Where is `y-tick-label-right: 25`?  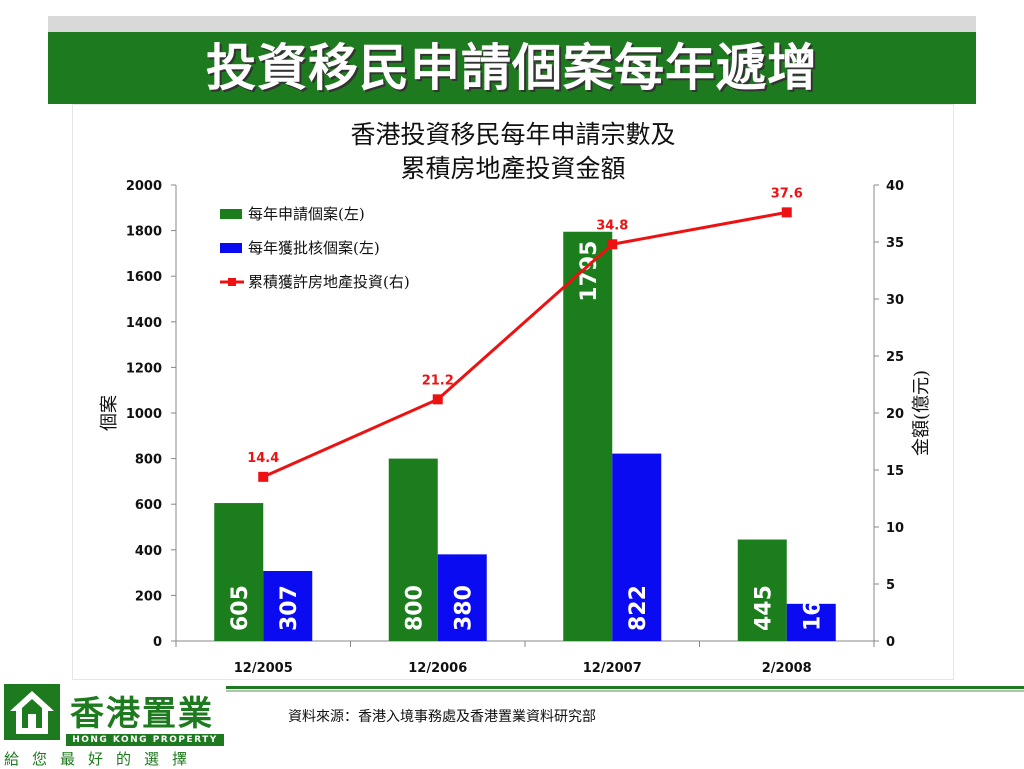 y-tick-label-right: 25 is located at coordinates (895, 357).